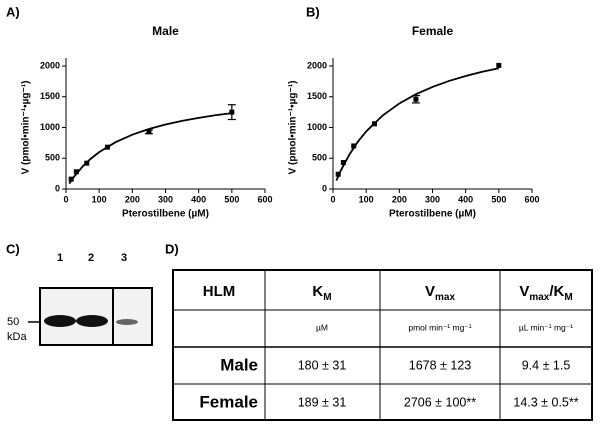  What do you see at coordinates (80, 299) in the screenshot?
I see `western-blot: 1 2 3 50 kDa` at bounding box center [80, 299].